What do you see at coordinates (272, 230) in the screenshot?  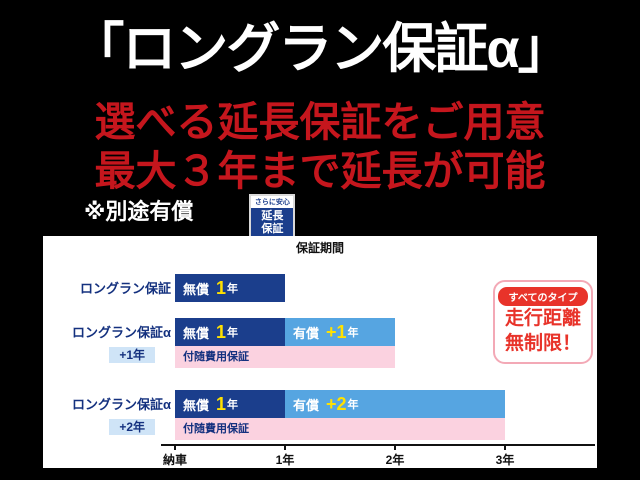 I see `stamp-line2: 保証` at bounding box center [272, 230].